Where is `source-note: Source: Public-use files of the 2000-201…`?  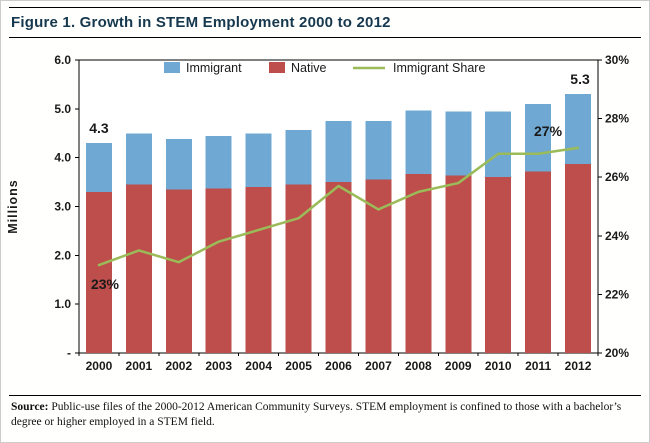
source-note: Source: Public-use files of the 2000-201… is located at coordinates (325, 412).